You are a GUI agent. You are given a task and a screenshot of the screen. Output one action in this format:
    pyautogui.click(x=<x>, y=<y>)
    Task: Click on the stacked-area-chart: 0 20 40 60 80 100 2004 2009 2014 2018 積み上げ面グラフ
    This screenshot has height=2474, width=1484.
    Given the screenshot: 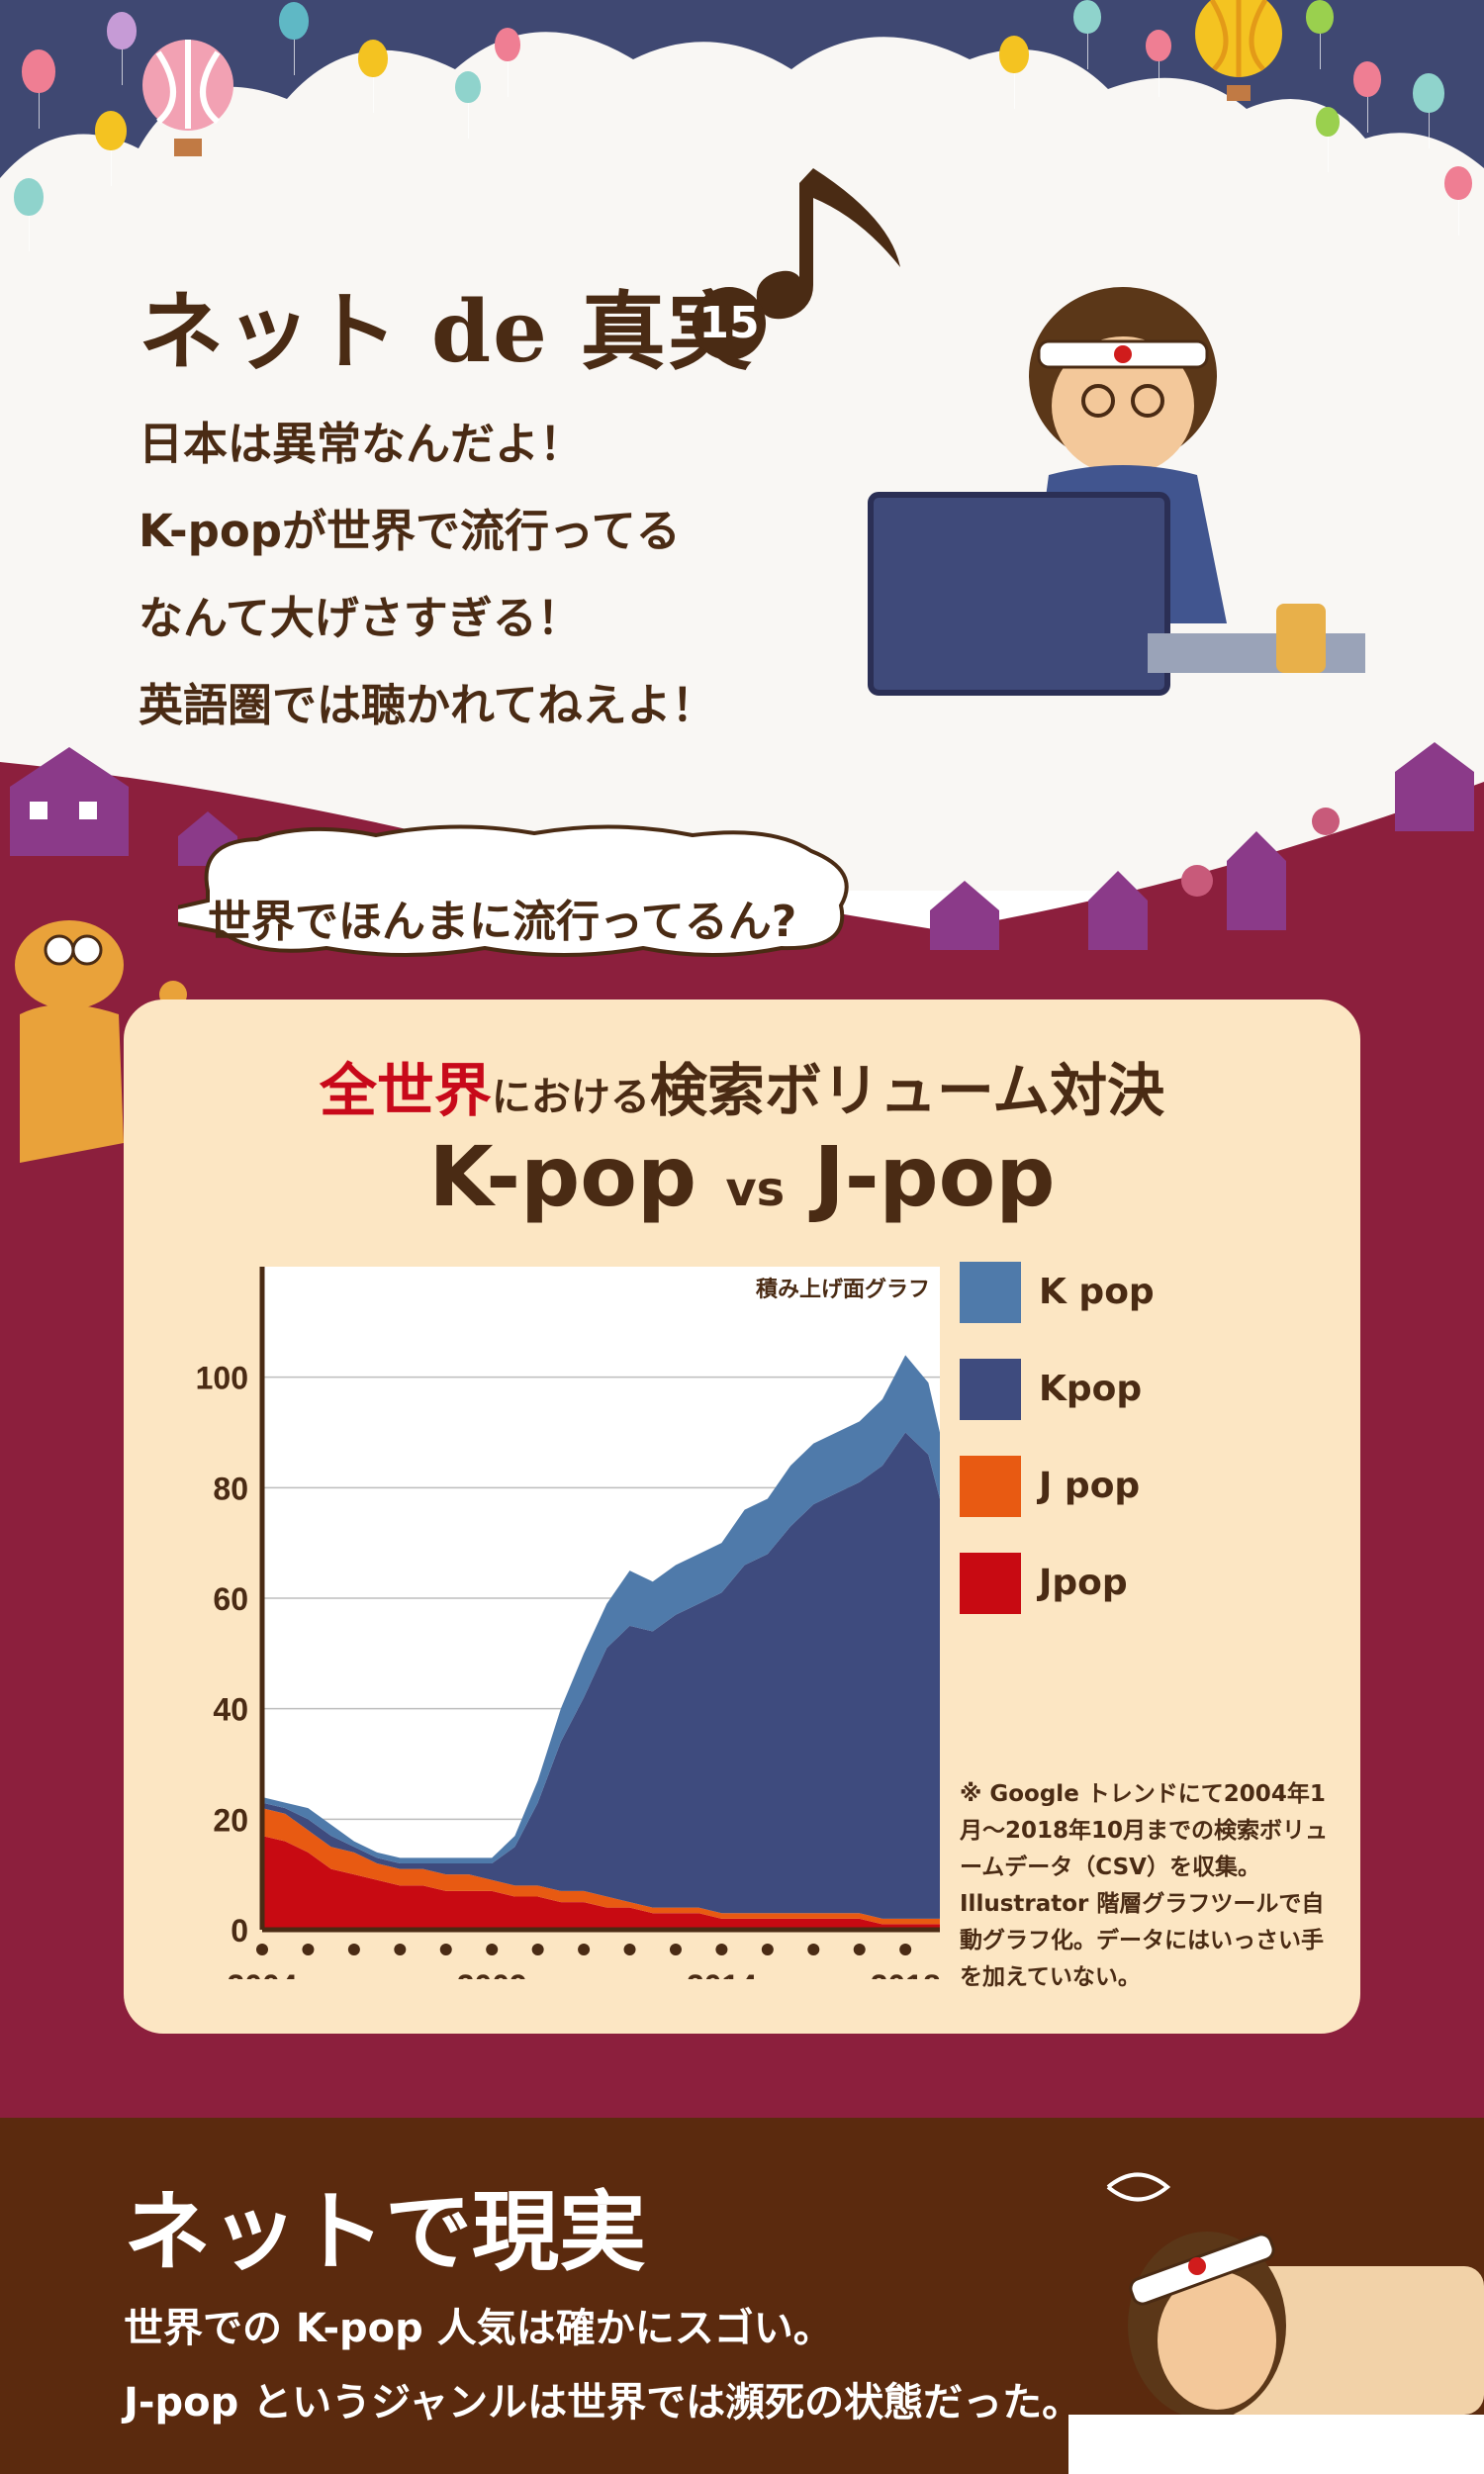 What is the action you would take?
    pyautogui.click(x=568, y=1623)
    